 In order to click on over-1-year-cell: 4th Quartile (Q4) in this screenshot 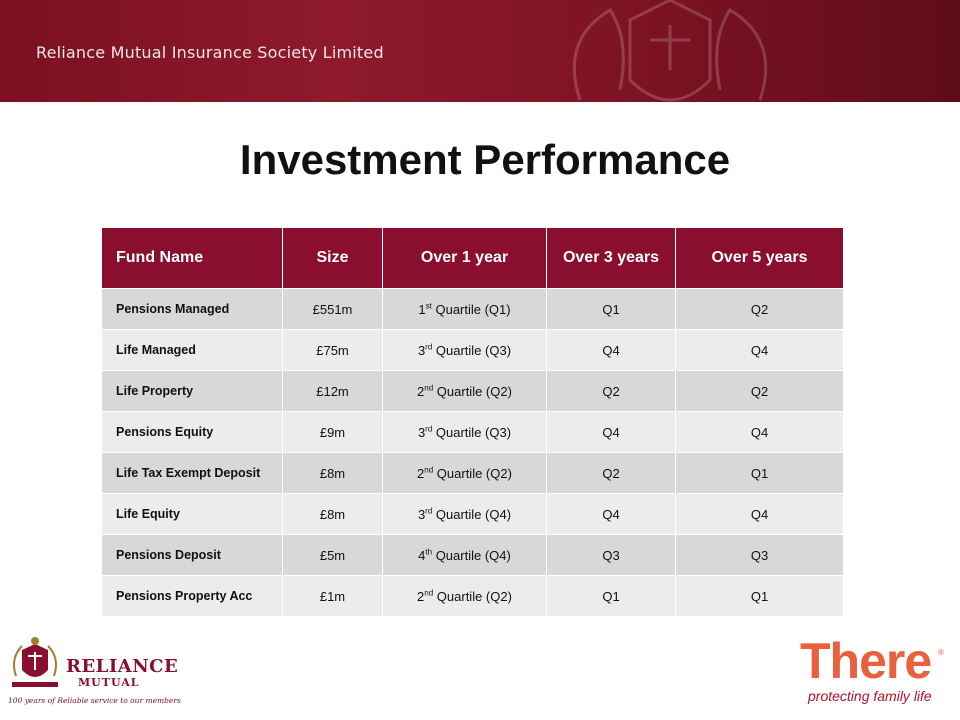, I will do `click(464, 555)`.